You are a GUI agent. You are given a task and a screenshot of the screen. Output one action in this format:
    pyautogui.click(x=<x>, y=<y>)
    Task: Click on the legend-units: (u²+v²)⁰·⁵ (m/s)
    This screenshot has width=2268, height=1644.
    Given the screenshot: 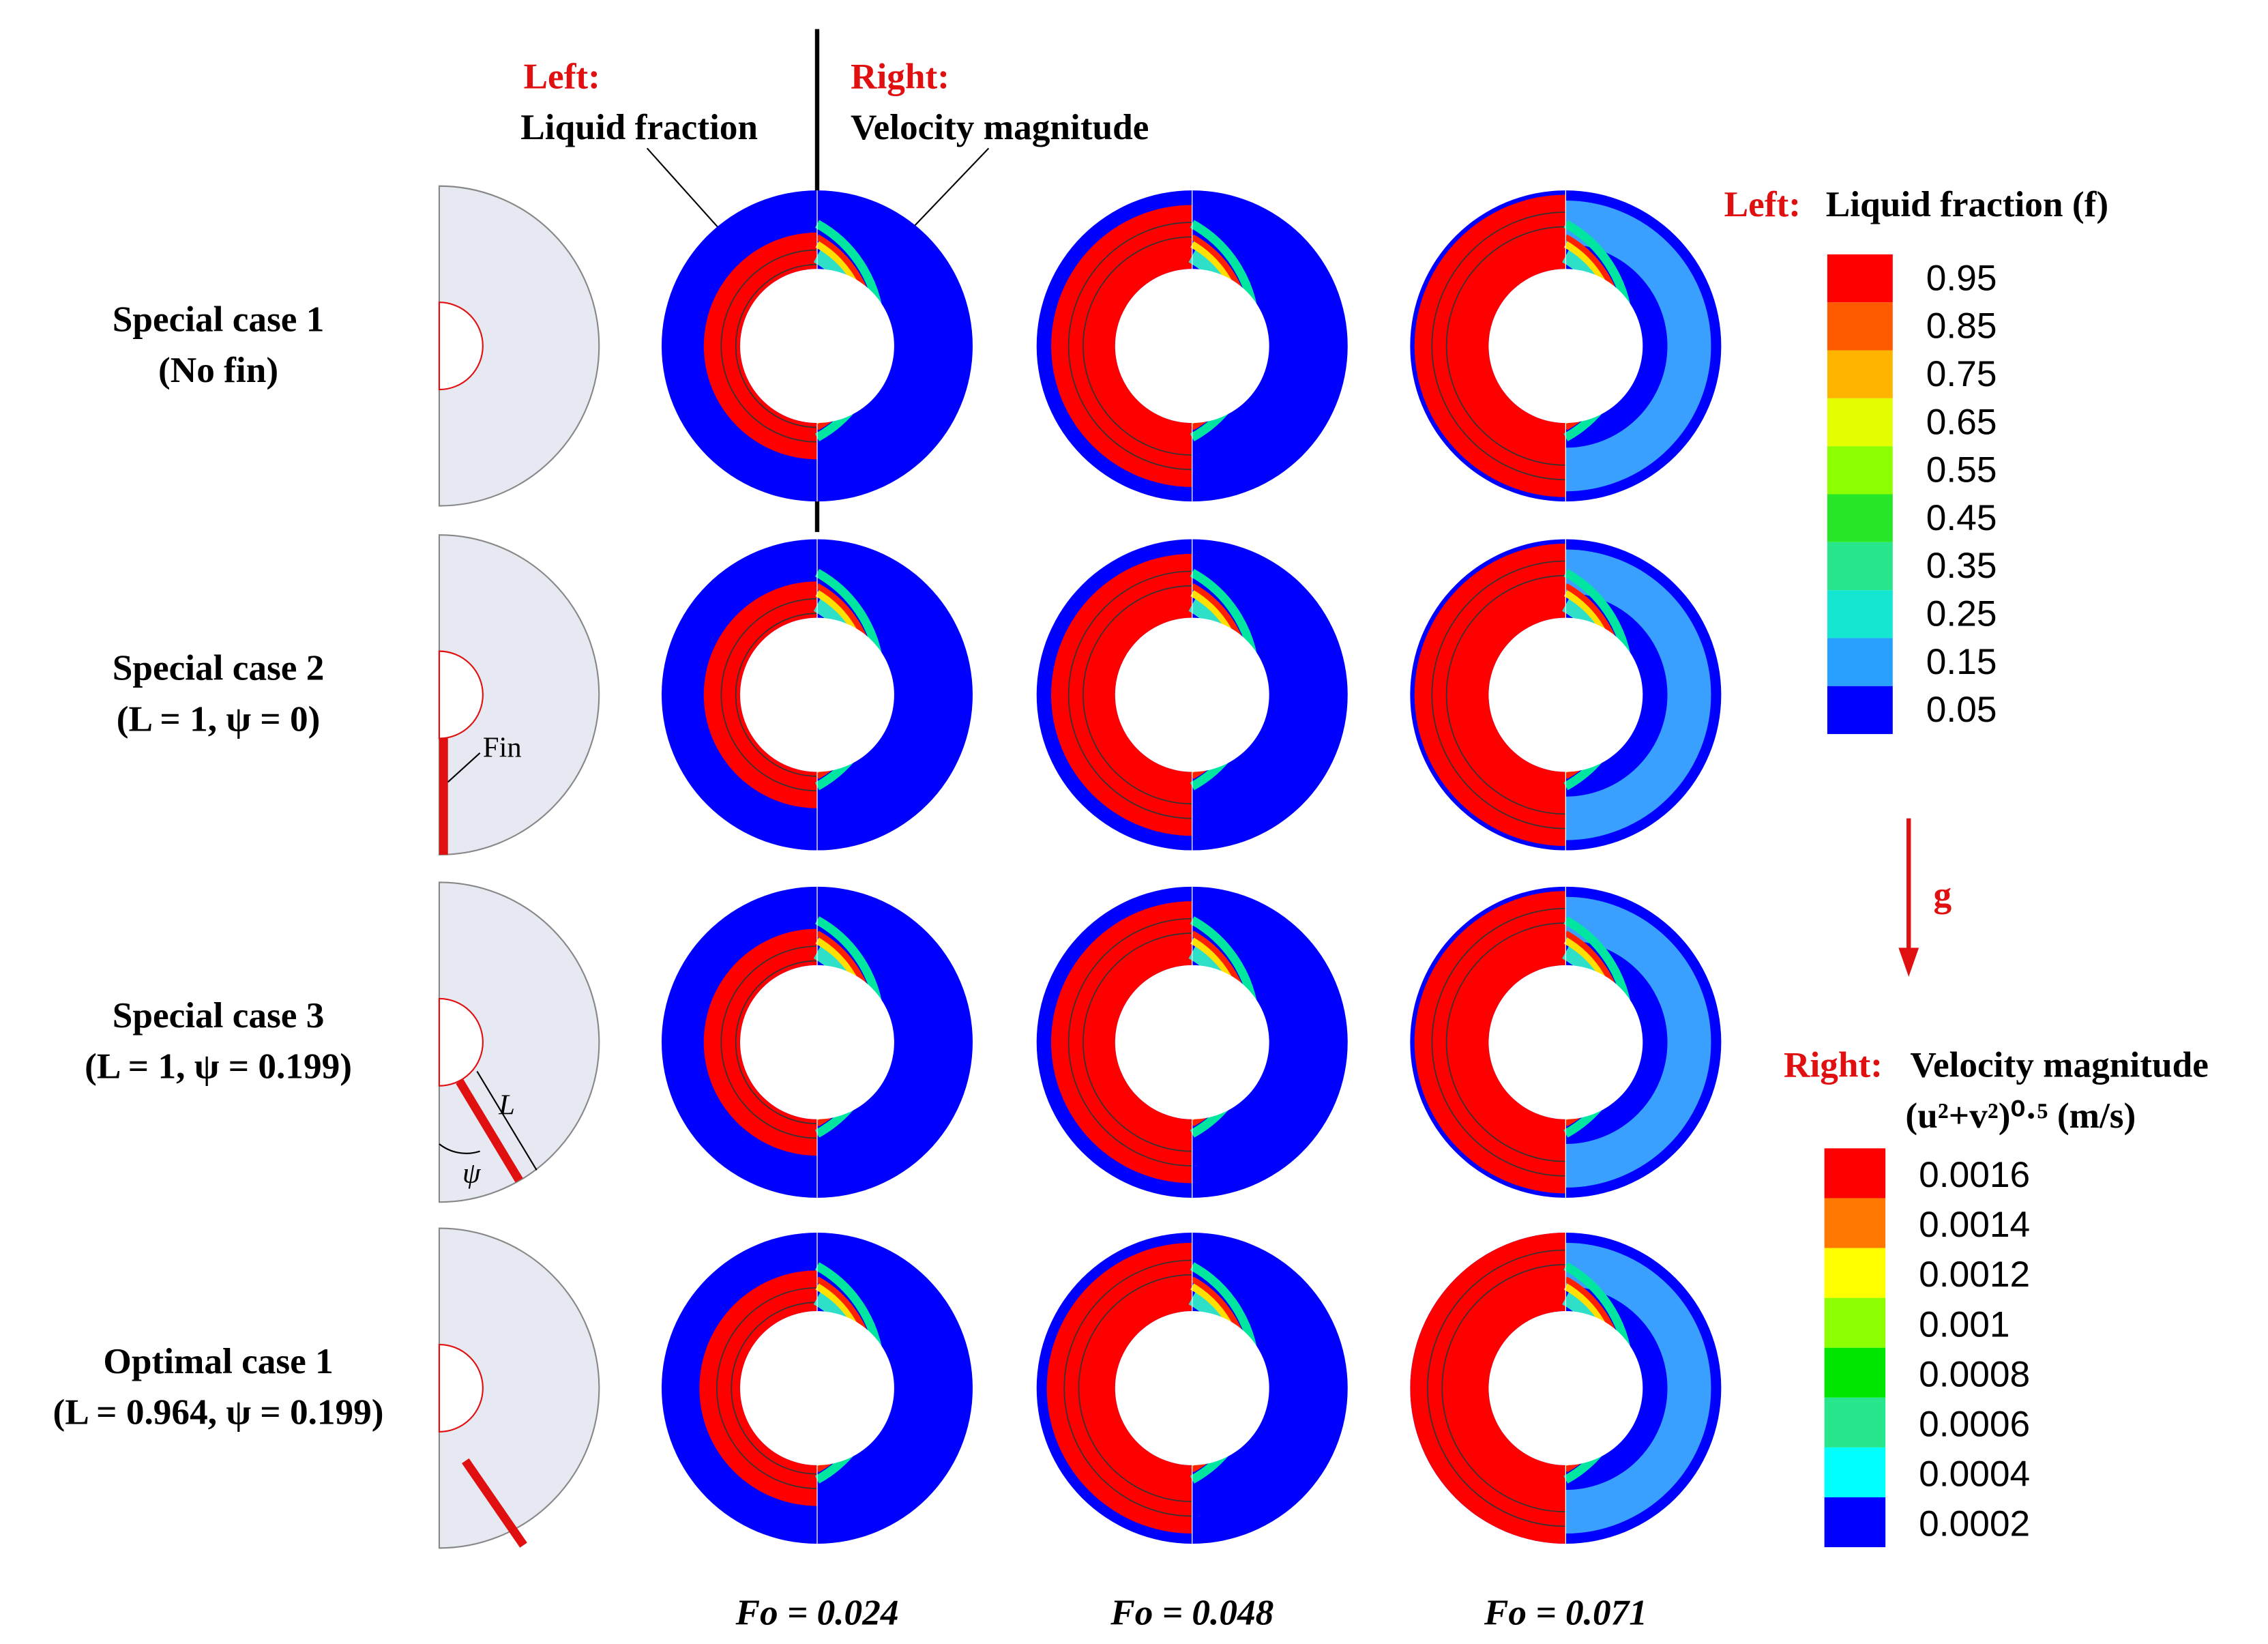 What is the action you would take?
    pyautogui.click(x=2021, y=1116)
    